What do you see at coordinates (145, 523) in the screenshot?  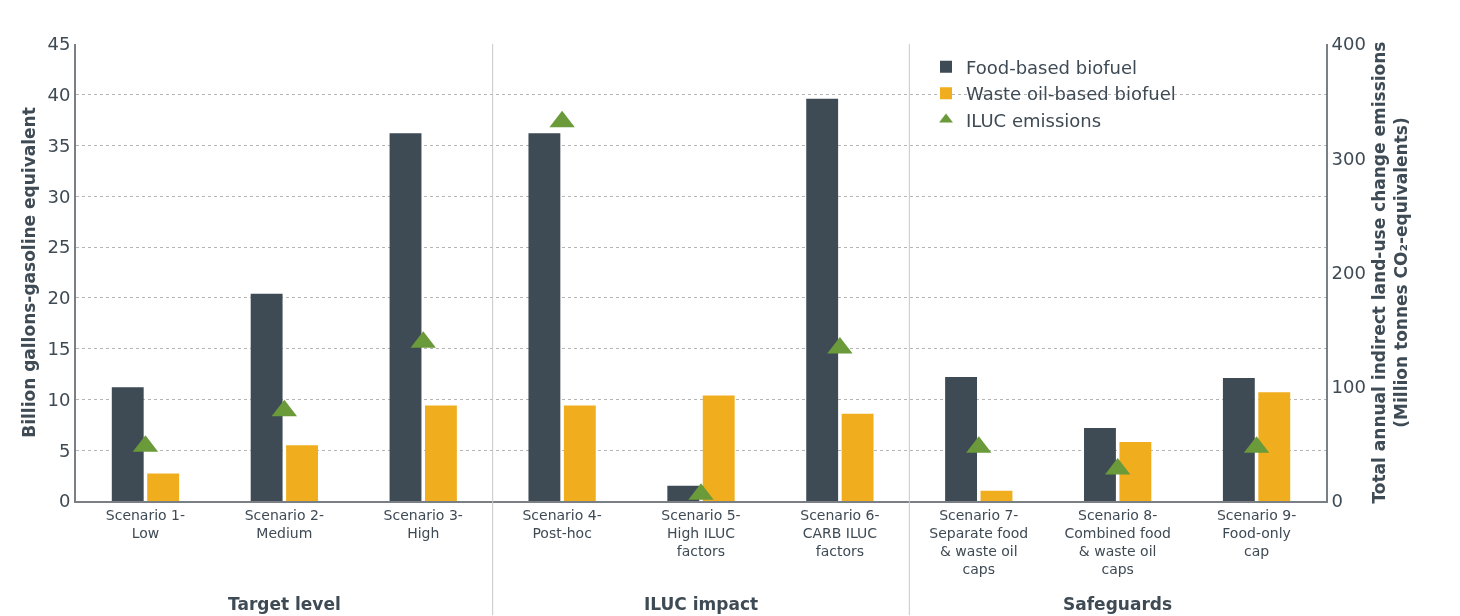 I see `x-tick-label: Scenario 1- Low` at bounding box center [145, 523].